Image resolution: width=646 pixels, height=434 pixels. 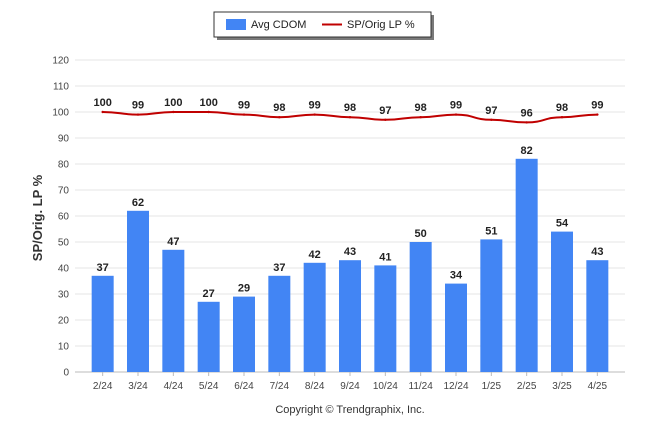 What do you see at coordinates (456, 276) in the screenshot?
I see `bar-value-label: 34` at bounding box center [456, 276].